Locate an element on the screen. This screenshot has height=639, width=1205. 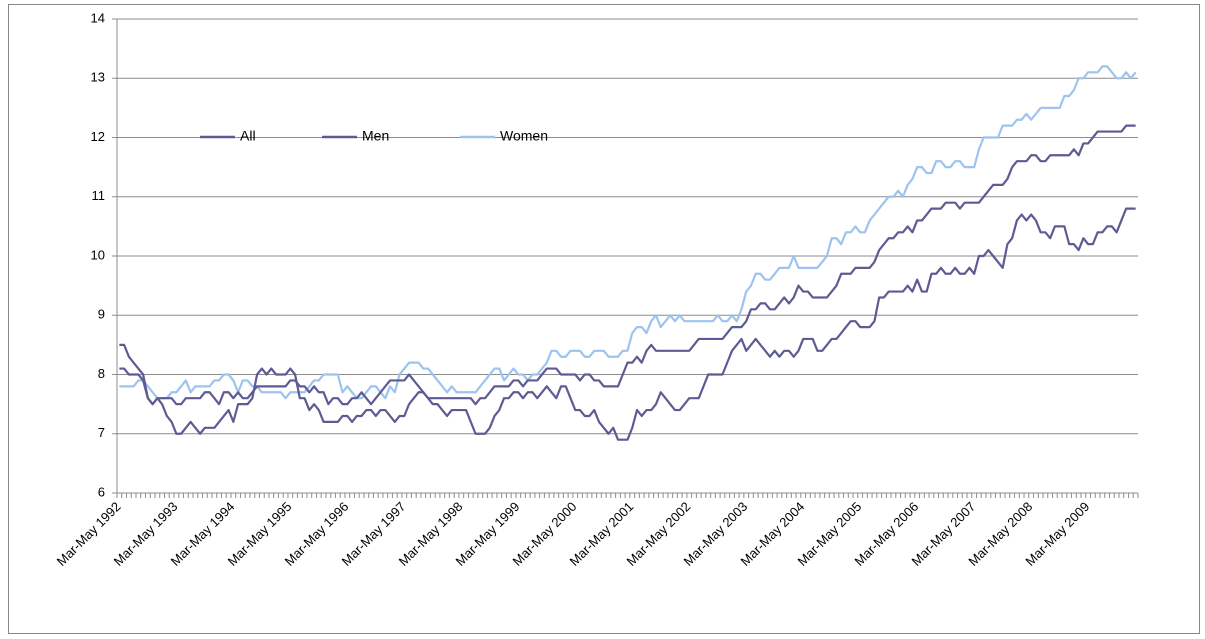
y-tick-label: 11 is located at coordinates (99, 195).